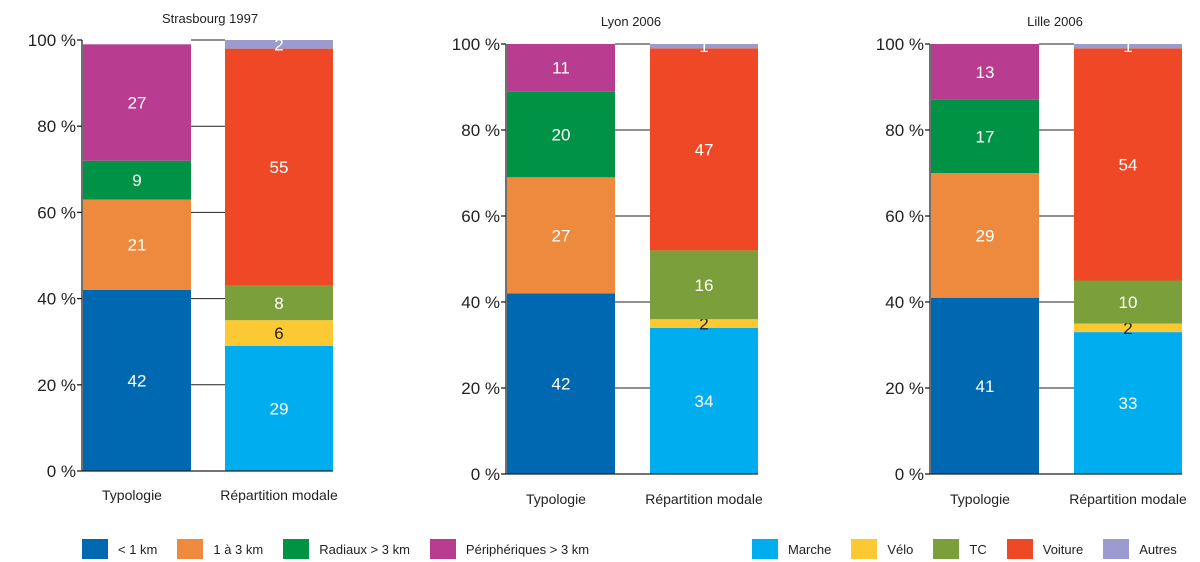 This screenshot has height=562, width=1200. I want to click on data-label: 11, so click(561, 68).